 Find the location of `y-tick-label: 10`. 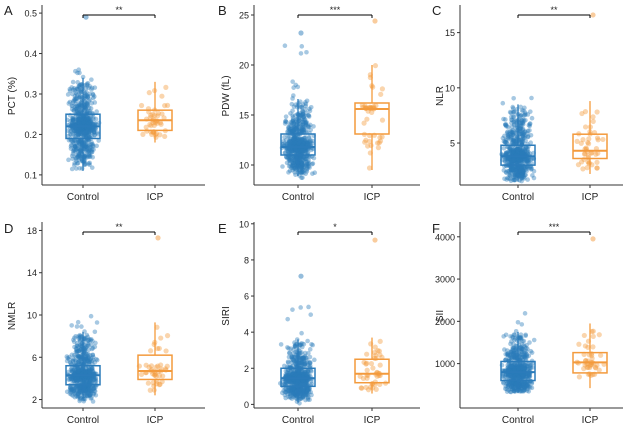

y-tick-label: 10 is located at coordinates (32, 316).